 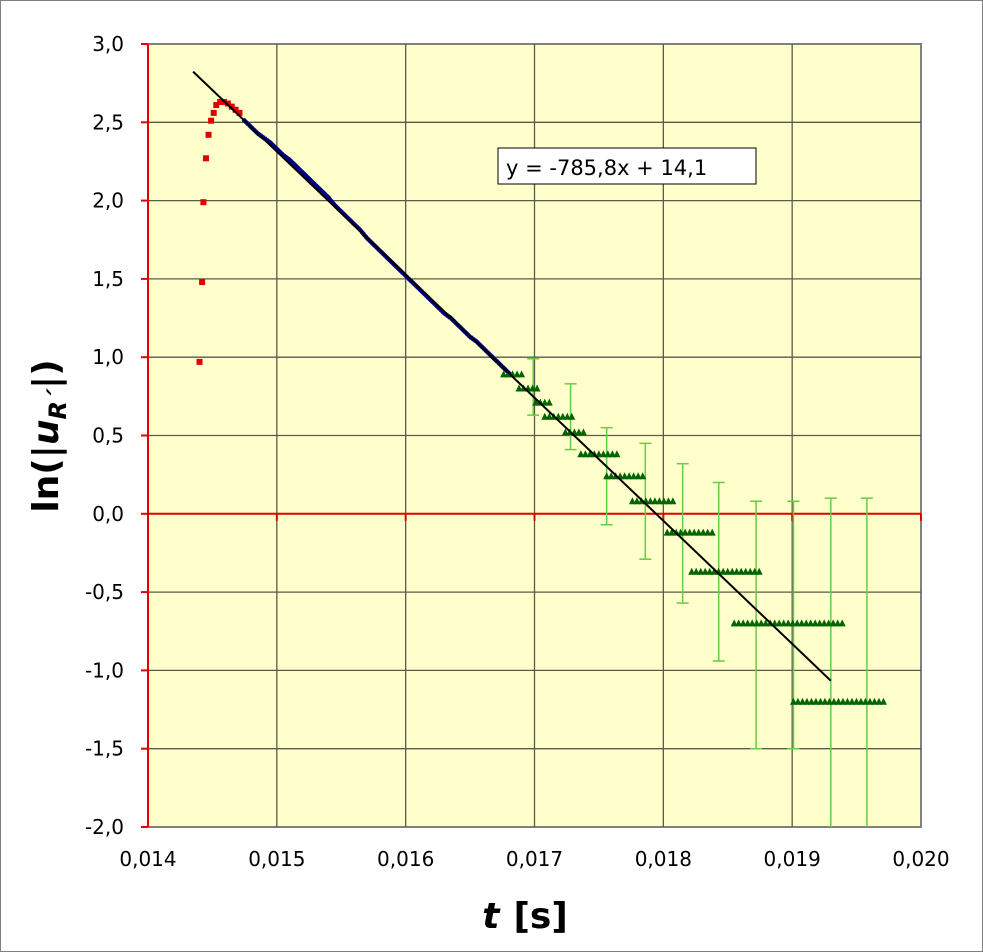 What do you see at coordinates (405, 859) in the screenshot?
I see `x-tick-label: 0,016` at bounding box center [405, 859].